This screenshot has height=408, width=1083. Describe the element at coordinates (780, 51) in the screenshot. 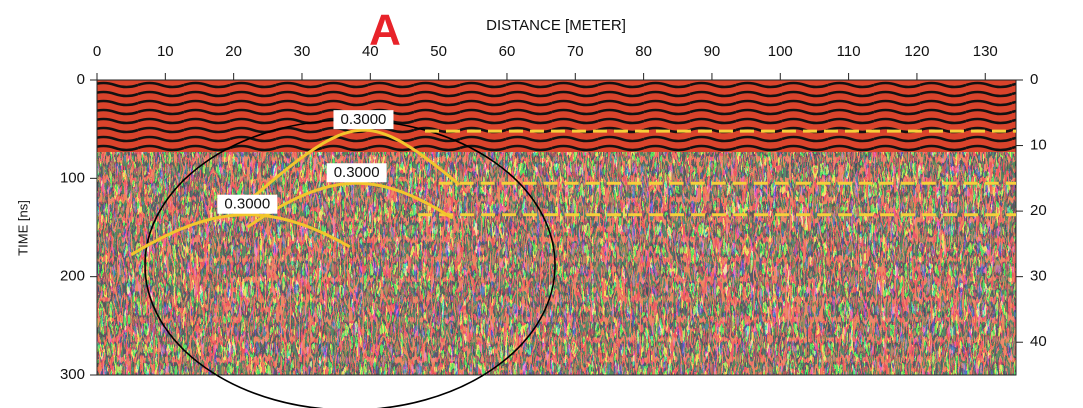

I see `x-tick-label: 100` at that location.